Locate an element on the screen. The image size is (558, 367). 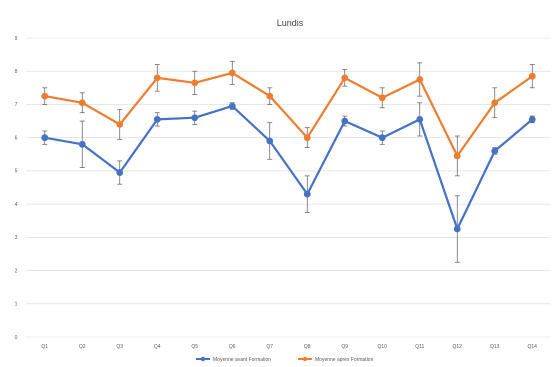
x-tick-label: Q11 is located at coordinates (419, 347).